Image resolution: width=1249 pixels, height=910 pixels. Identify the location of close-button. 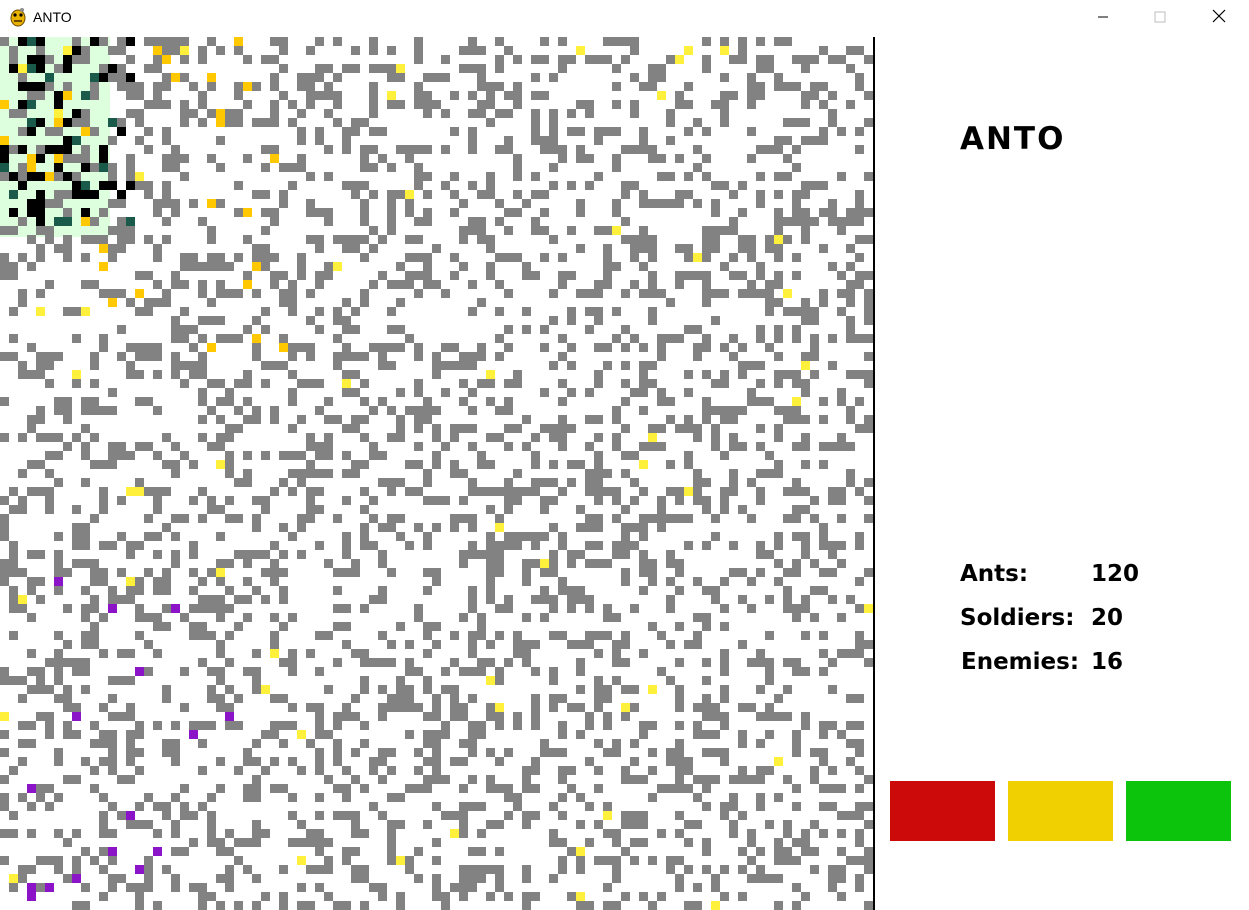
(1219, 17).